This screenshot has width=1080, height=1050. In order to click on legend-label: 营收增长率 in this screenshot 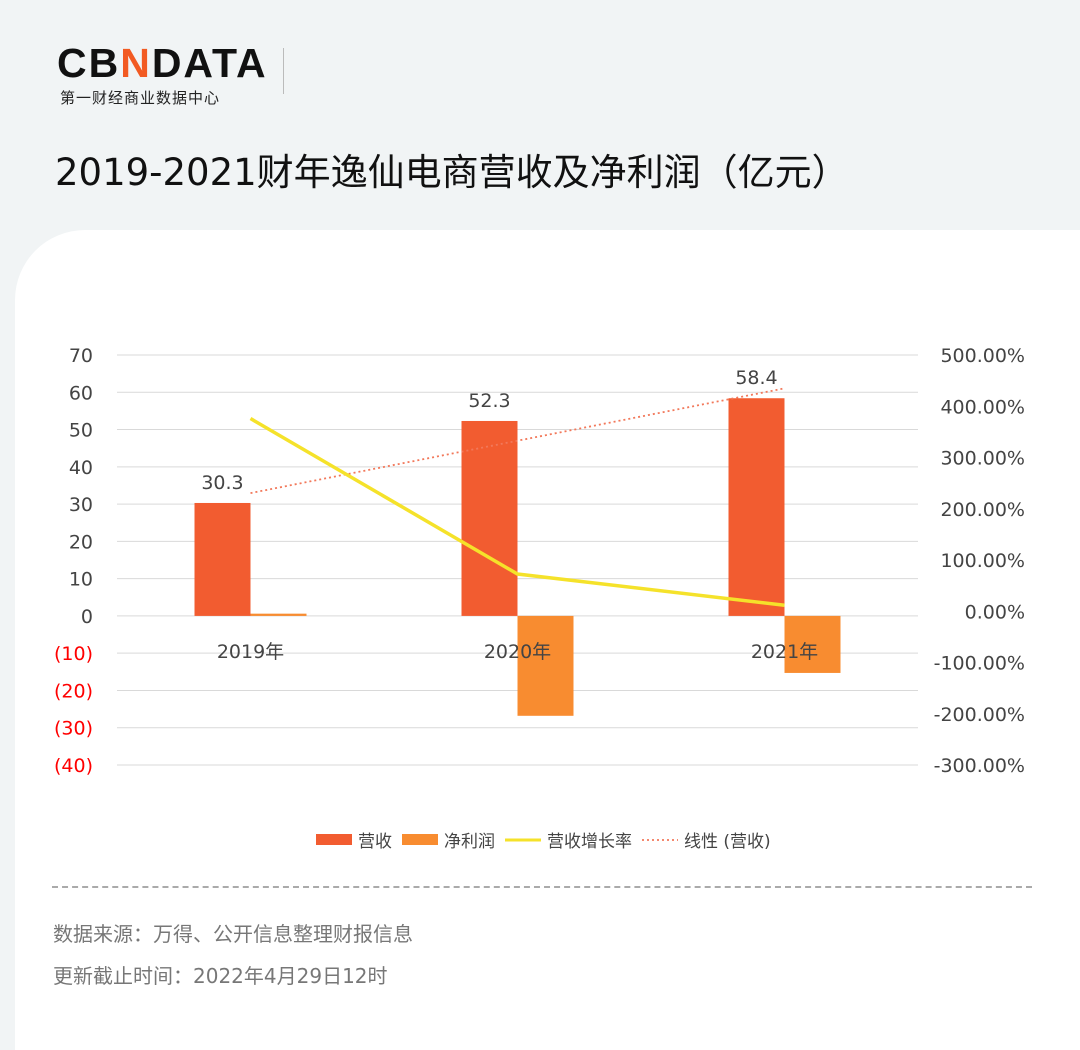, I will do `click(589, 842)`.